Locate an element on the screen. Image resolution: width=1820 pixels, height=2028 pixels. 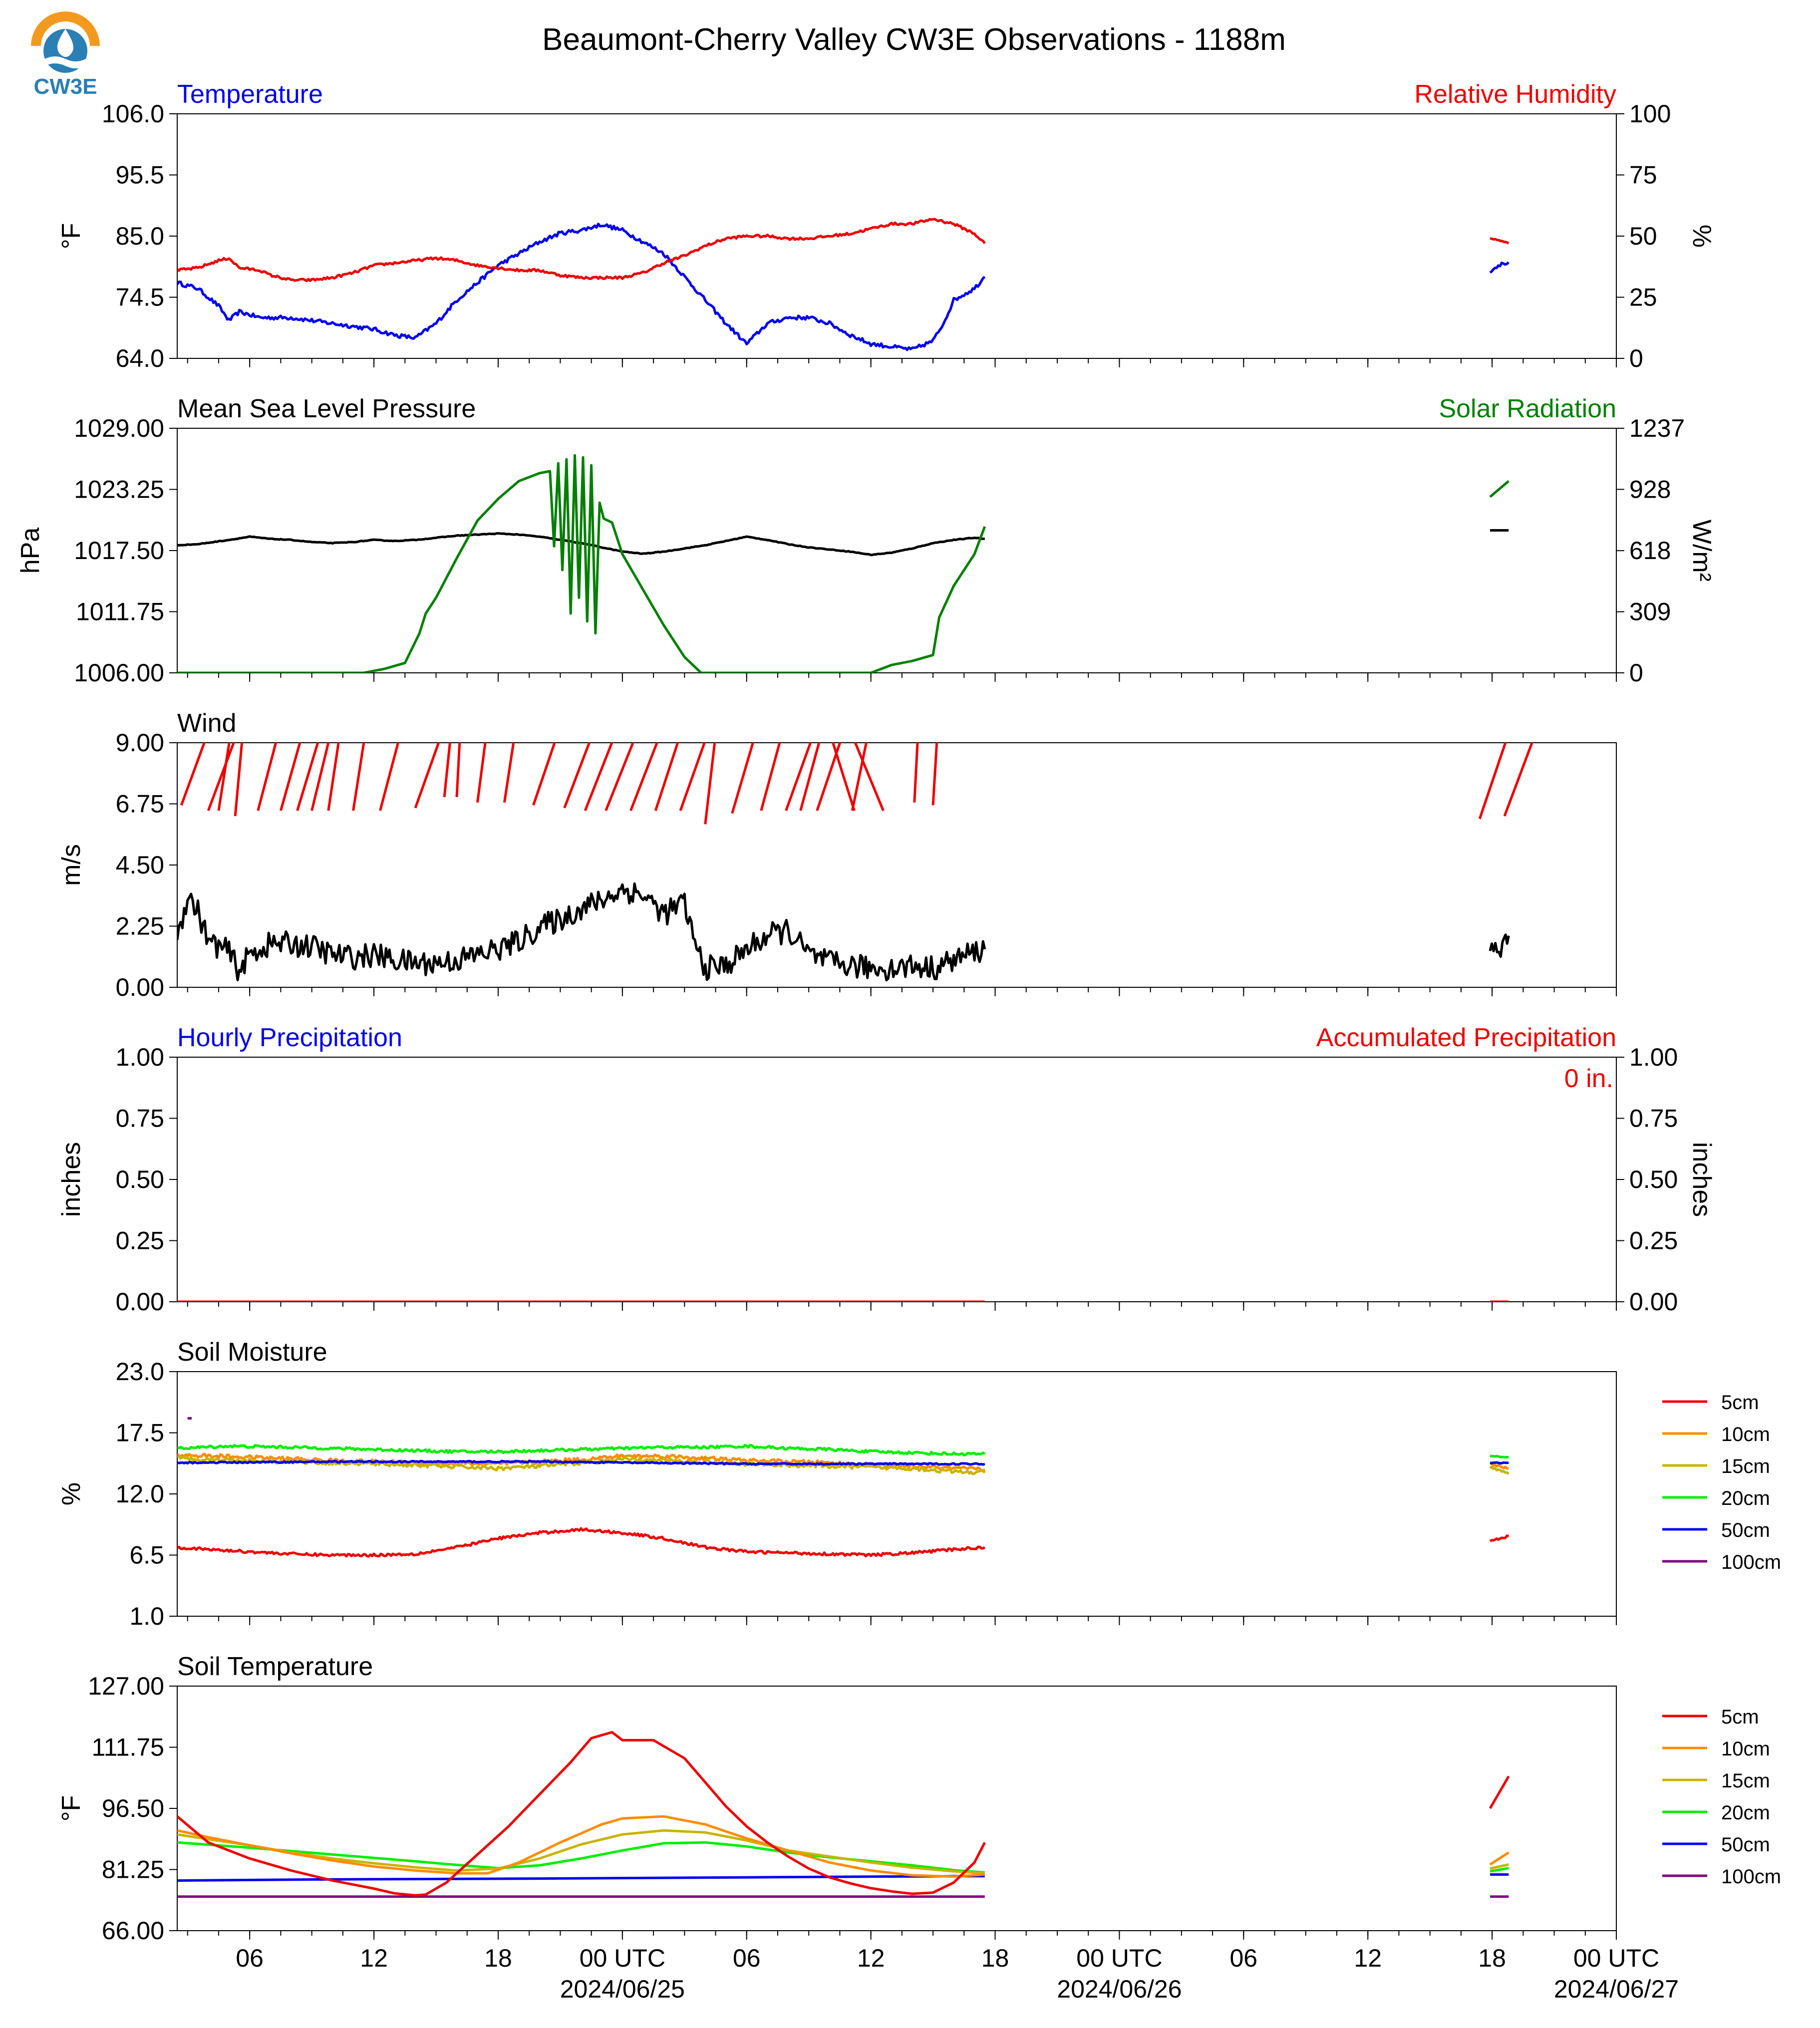
precip-total-annotation: 0 in. is located at coordinates (1588, 1078).